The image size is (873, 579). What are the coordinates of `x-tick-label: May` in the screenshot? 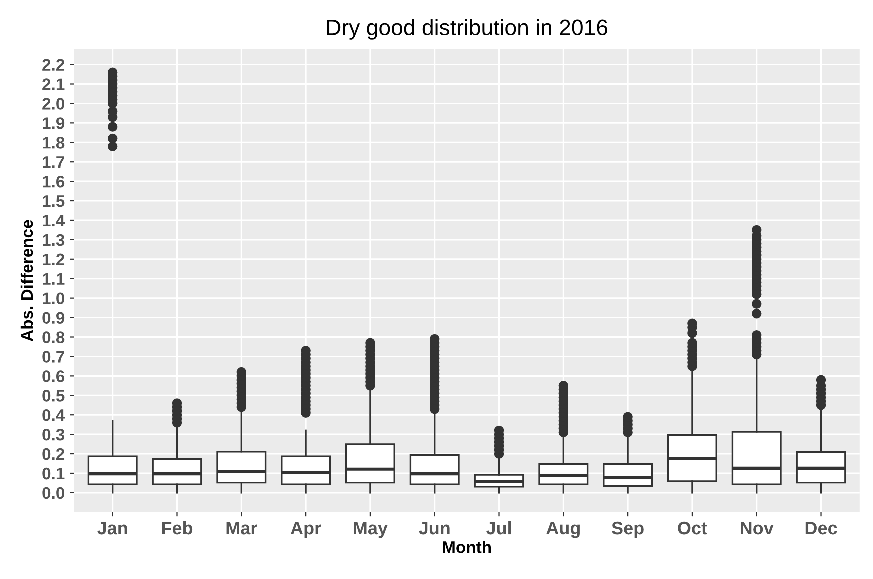 It's located at (371, 530).